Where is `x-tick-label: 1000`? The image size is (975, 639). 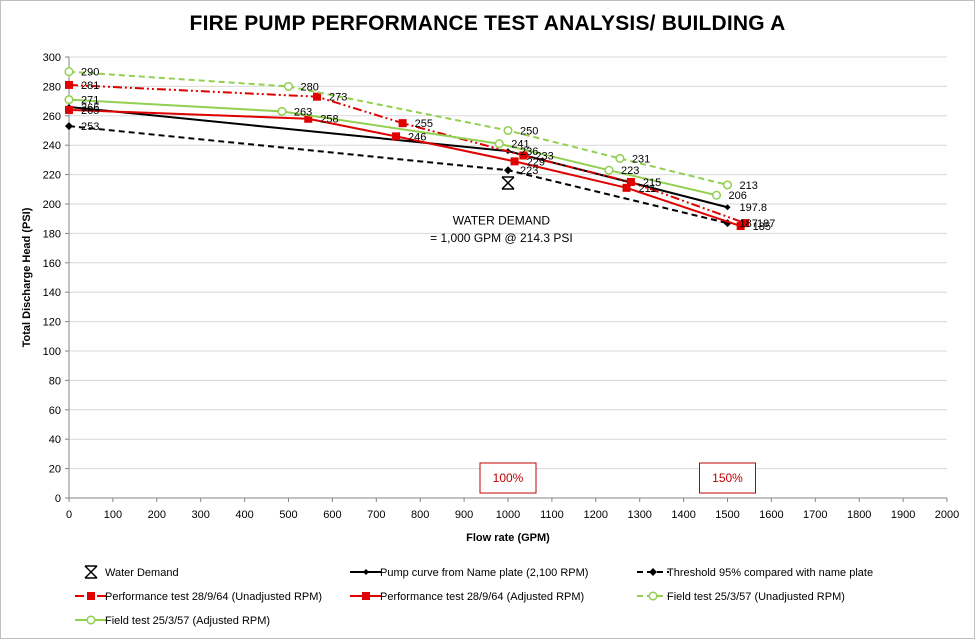
x-tick-label: 1000 is located at coordinates (508, 515).